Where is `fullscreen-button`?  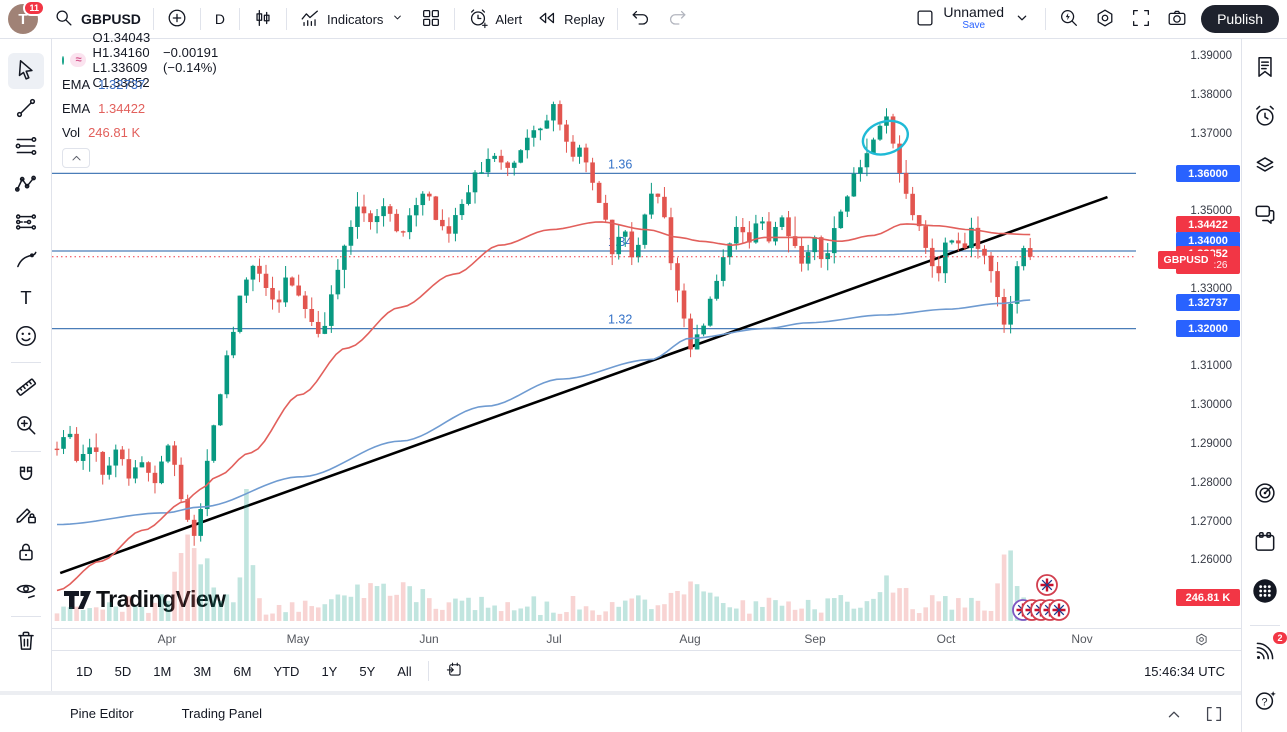
fullscreen-button is located at coordinates (1141, 19).